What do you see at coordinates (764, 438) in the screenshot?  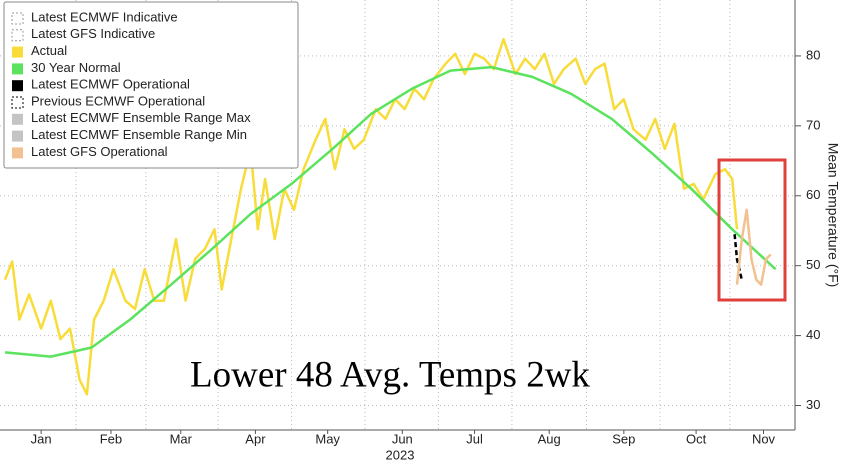 I see `x-tick-label: Nov` at bounding box center [764, 438].